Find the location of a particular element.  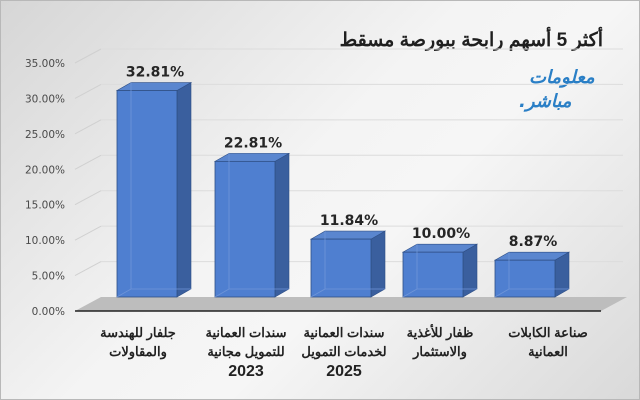

category-year: 2025 is located at coordinates (344, 371).